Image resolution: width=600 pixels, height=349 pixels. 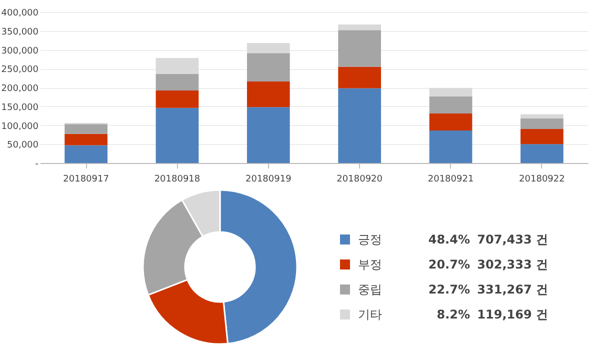 I want to click on legend-label: 긍정, so click(x=370, y=239).